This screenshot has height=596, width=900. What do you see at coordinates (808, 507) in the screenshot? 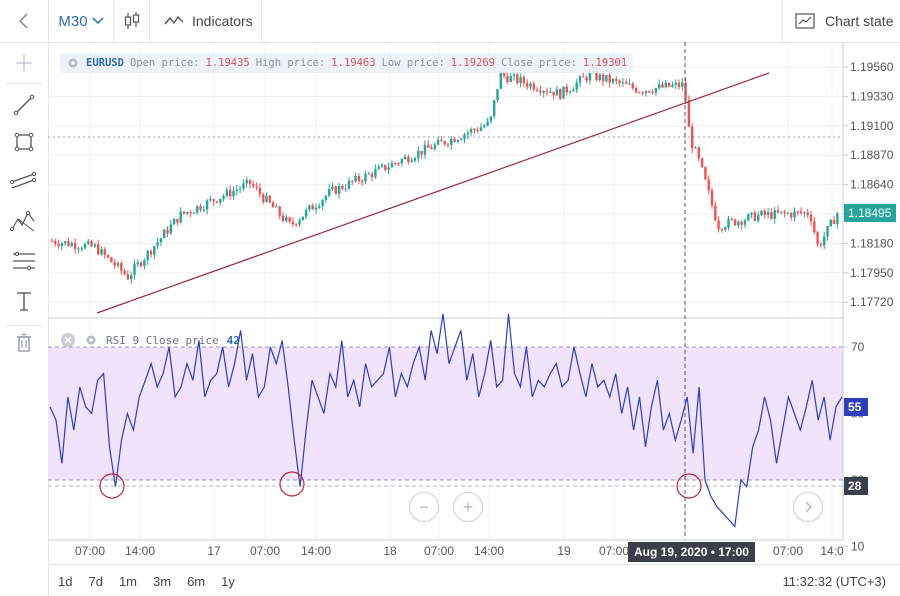
I see `scroll-right-button` at bounding box center [808, 507].